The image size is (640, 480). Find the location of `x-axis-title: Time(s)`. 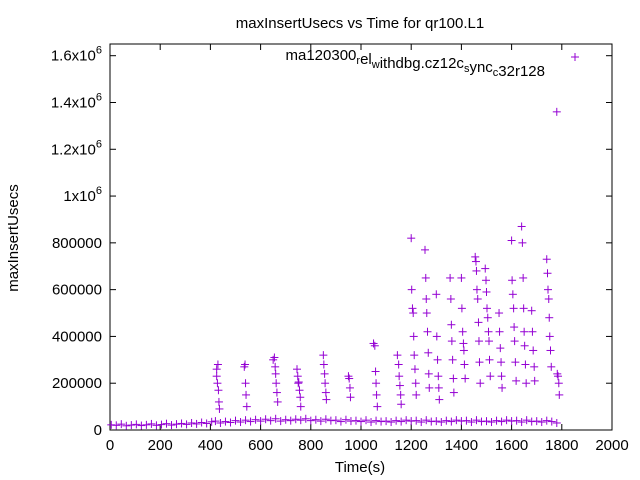

x-axis-title: Time(s) is located at coordinates (360, 467).